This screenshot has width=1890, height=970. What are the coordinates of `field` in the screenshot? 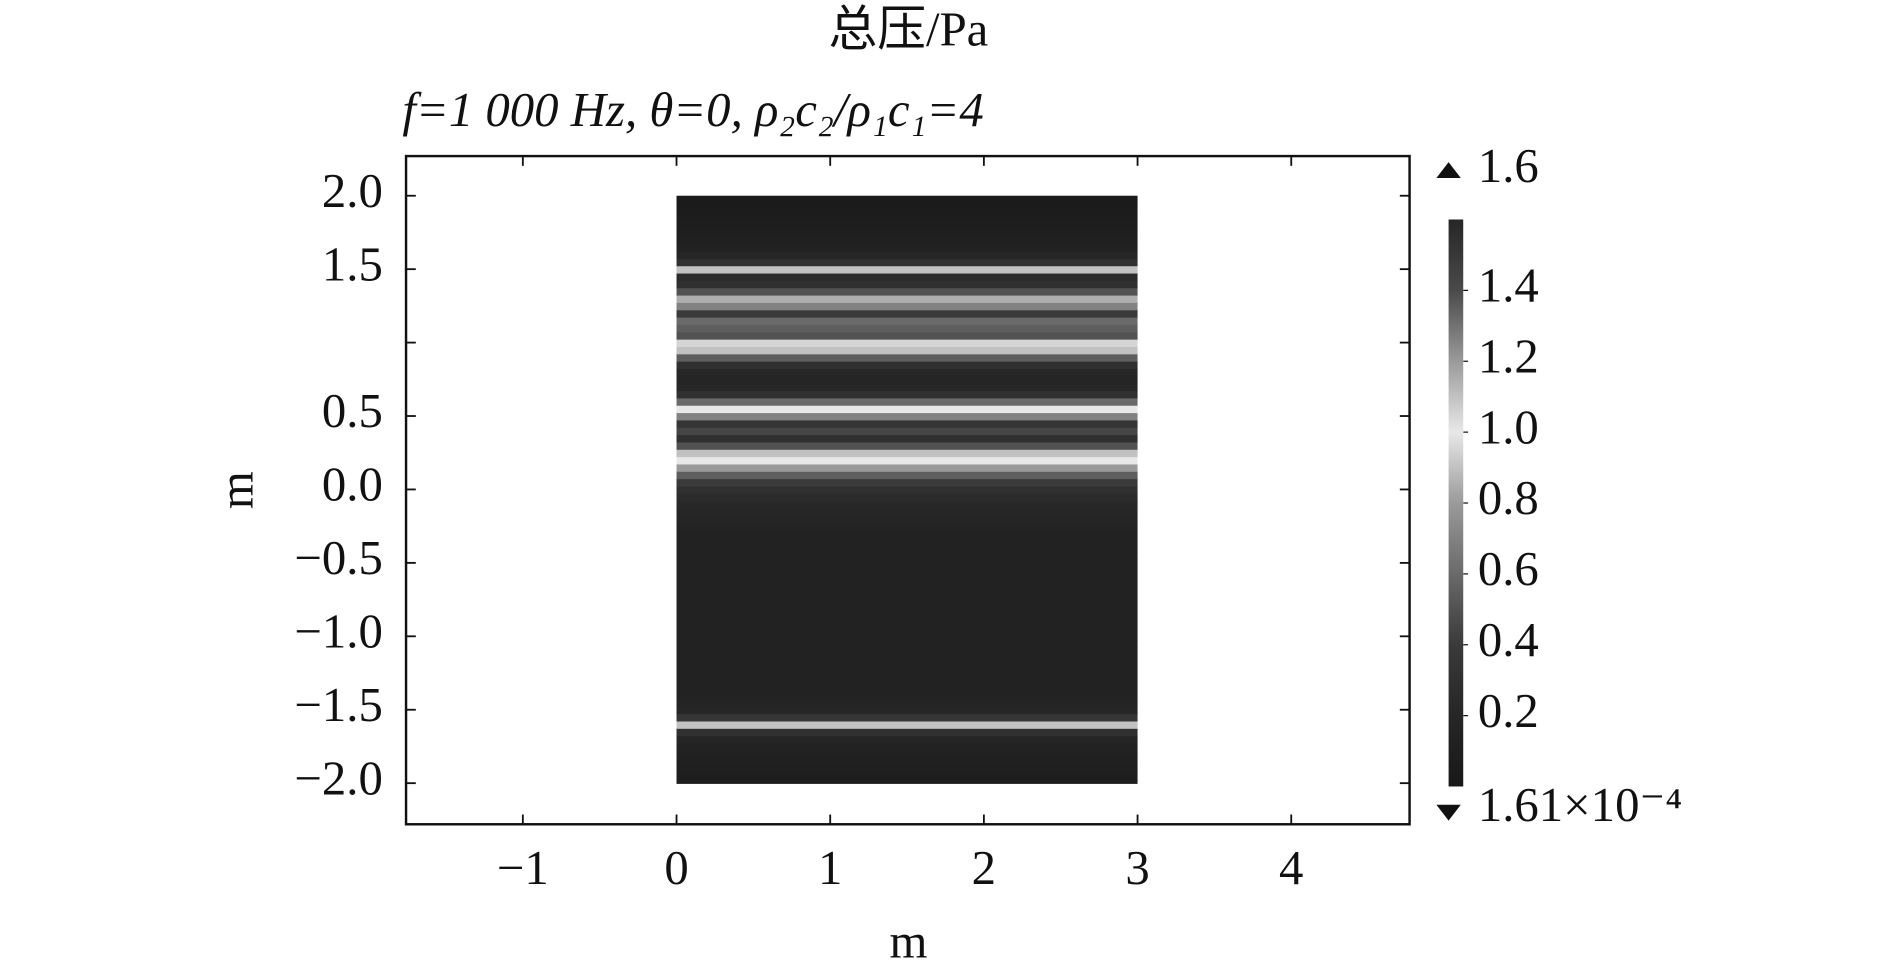 It's located at (907, 489).